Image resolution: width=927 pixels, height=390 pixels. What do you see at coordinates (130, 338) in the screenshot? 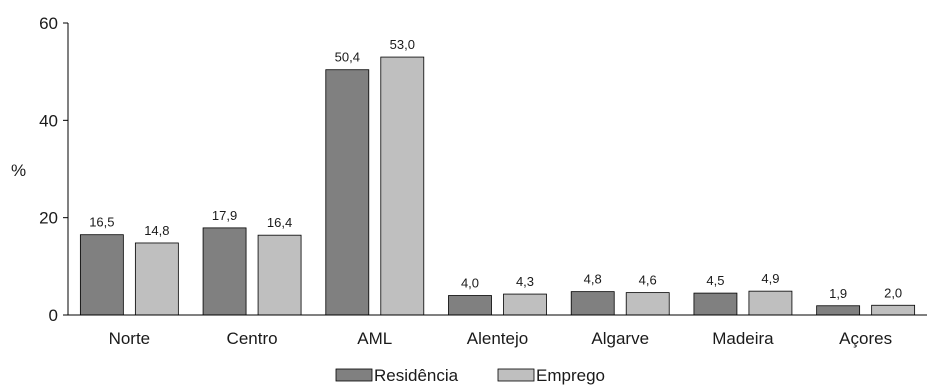
I see `x-tick-label: Norte` at bounding box center [130, 338].